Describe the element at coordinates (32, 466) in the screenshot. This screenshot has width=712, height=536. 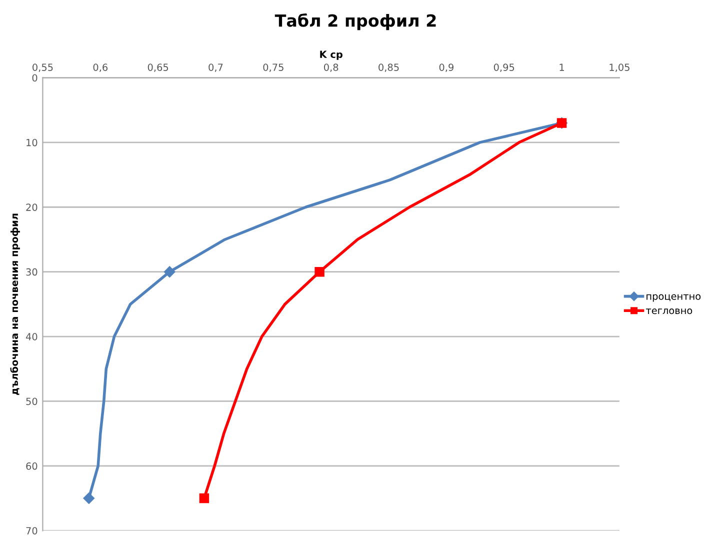
I see `y-tick-label: 60` at that location.